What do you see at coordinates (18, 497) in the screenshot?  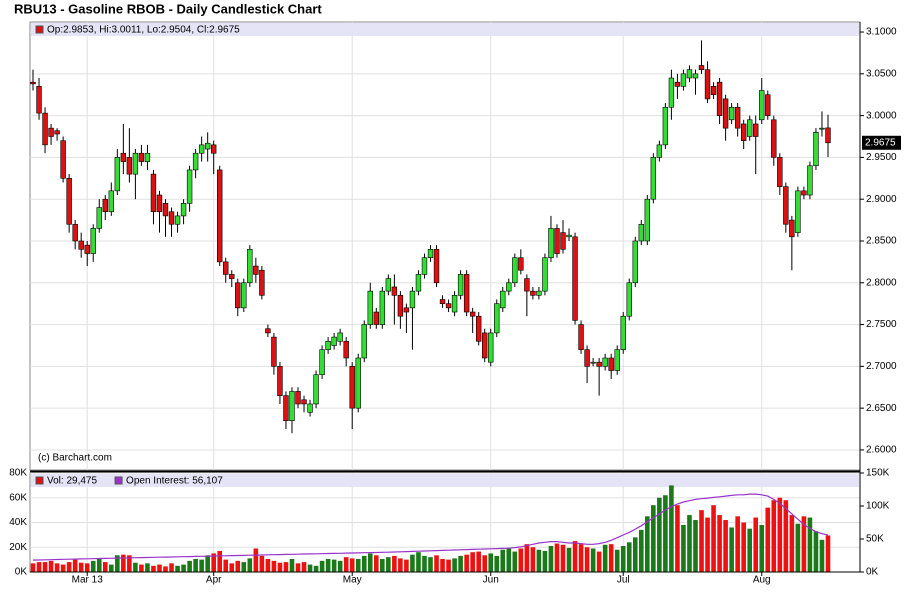 I see `y-tick-label: 60K` at bounding box center [18, 497].